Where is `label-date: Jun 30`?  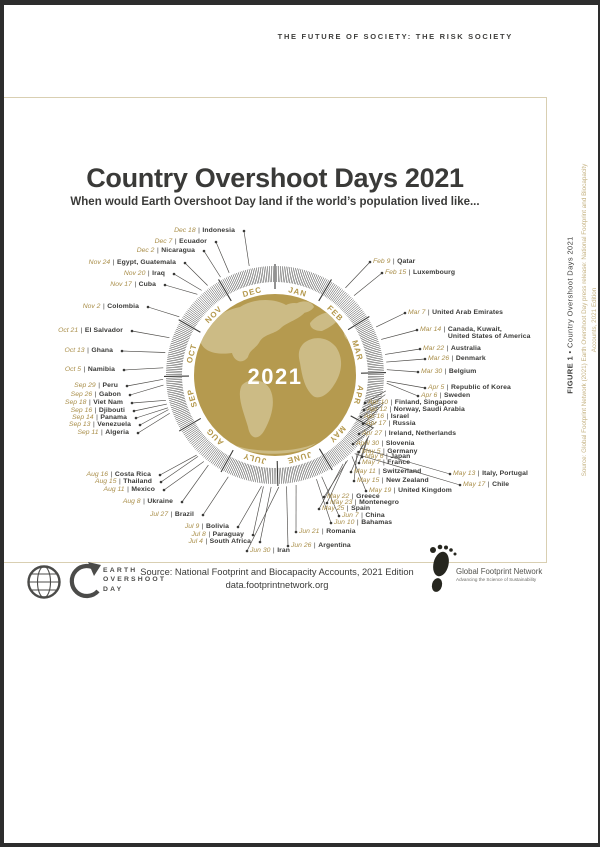
label-date: Jun 30 is located at coordinates (260, 550).